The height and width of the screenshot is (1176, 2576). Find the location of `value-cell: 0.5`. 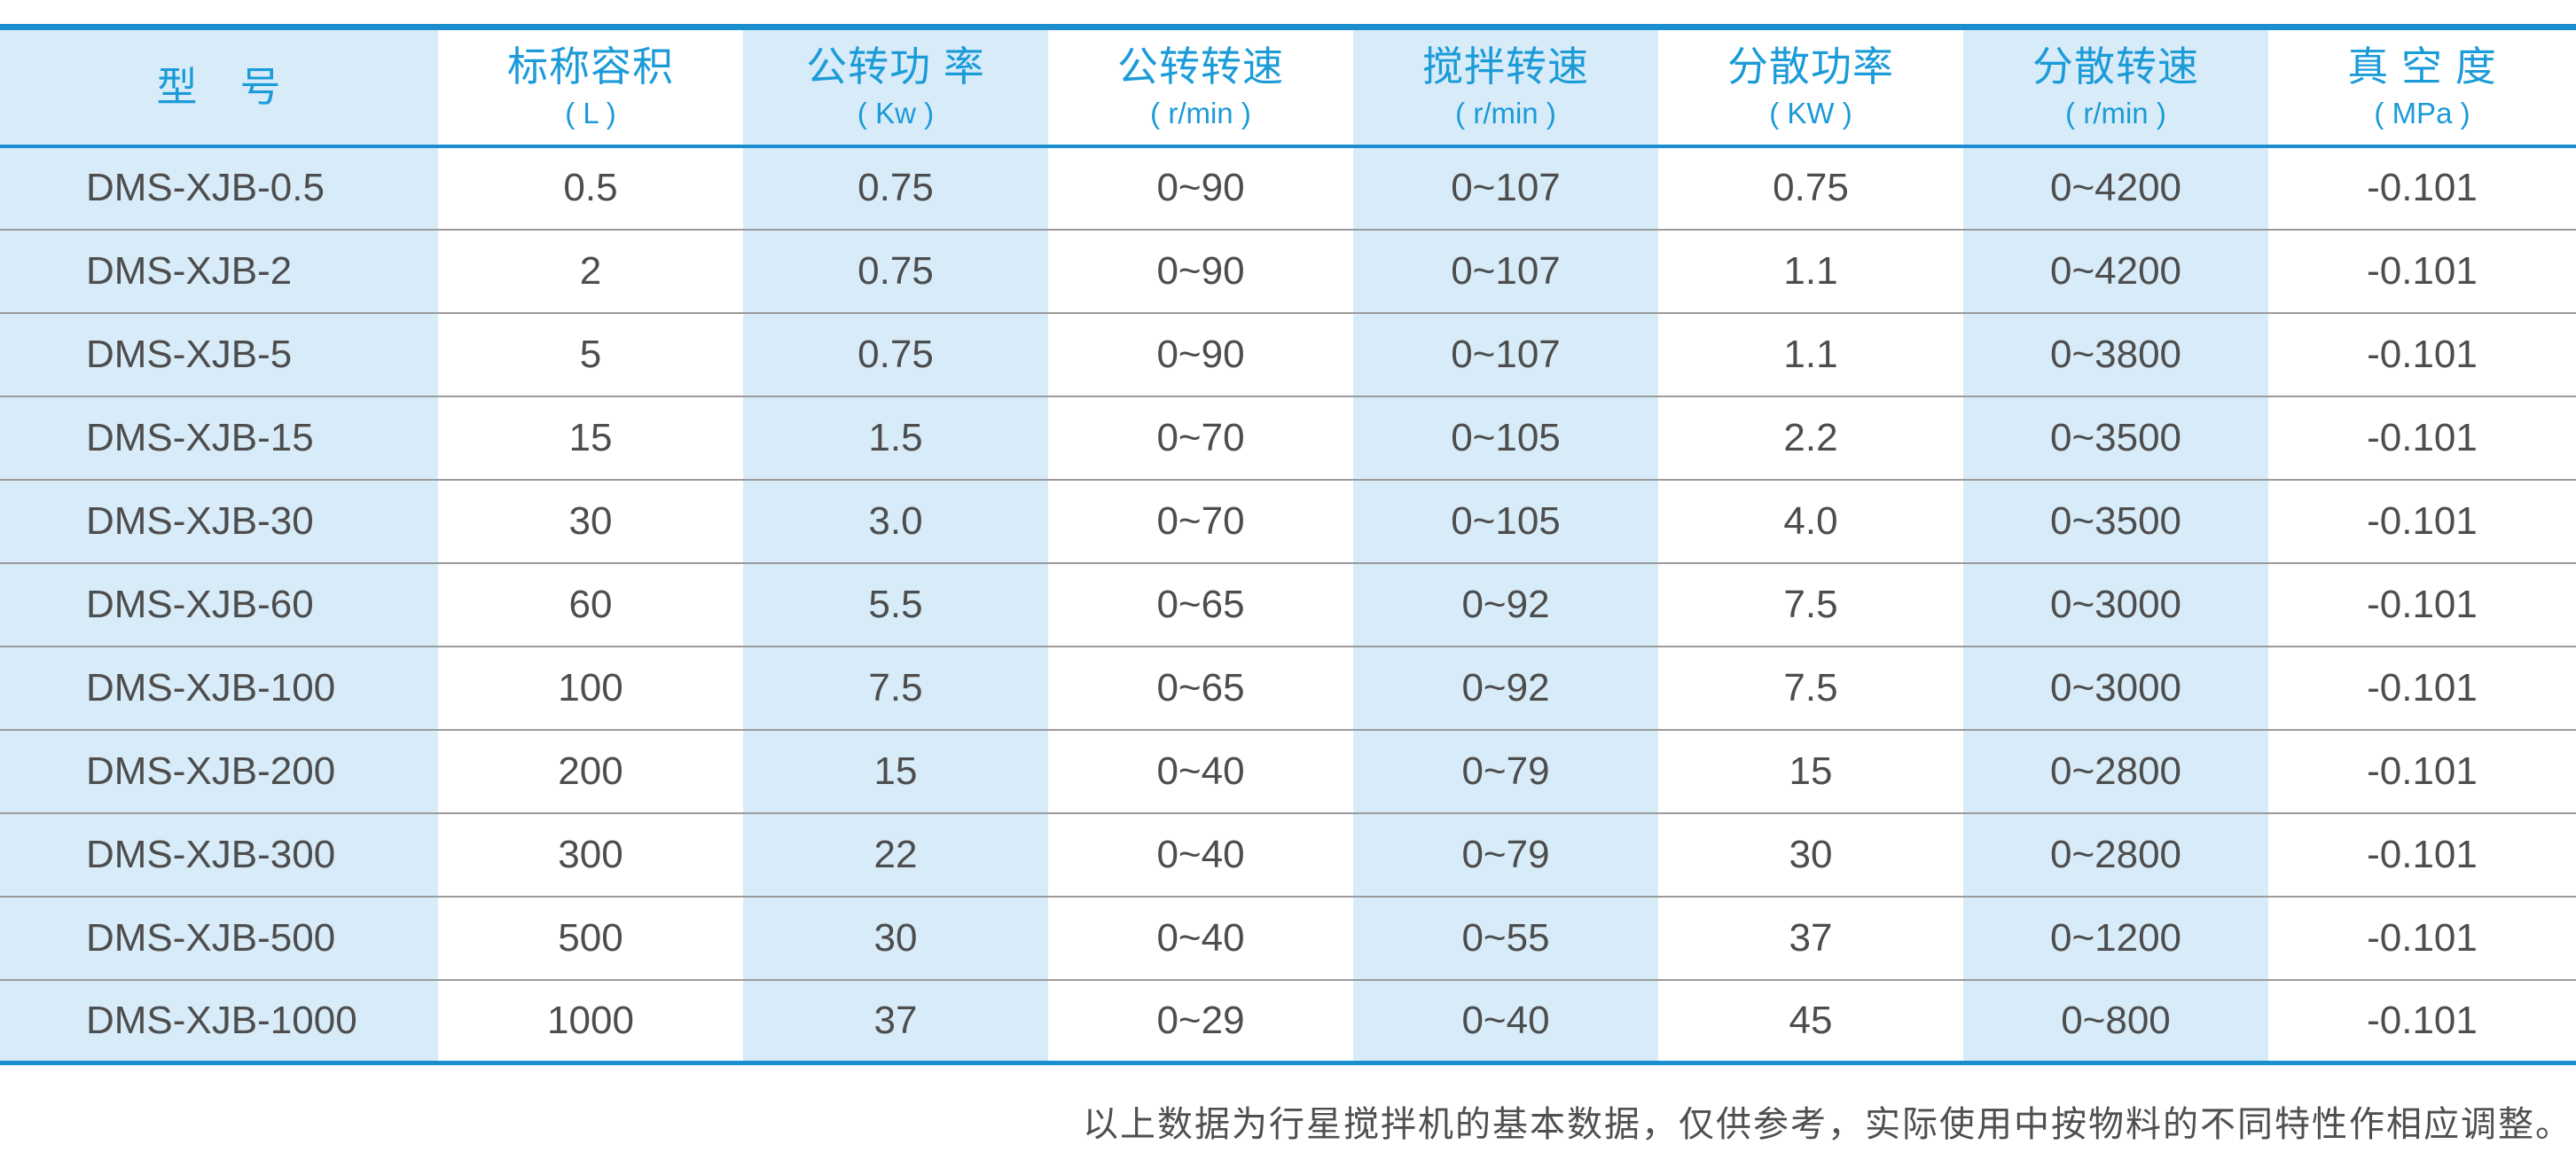

value-cell: 0.5 is located at coordinates (590, 187).